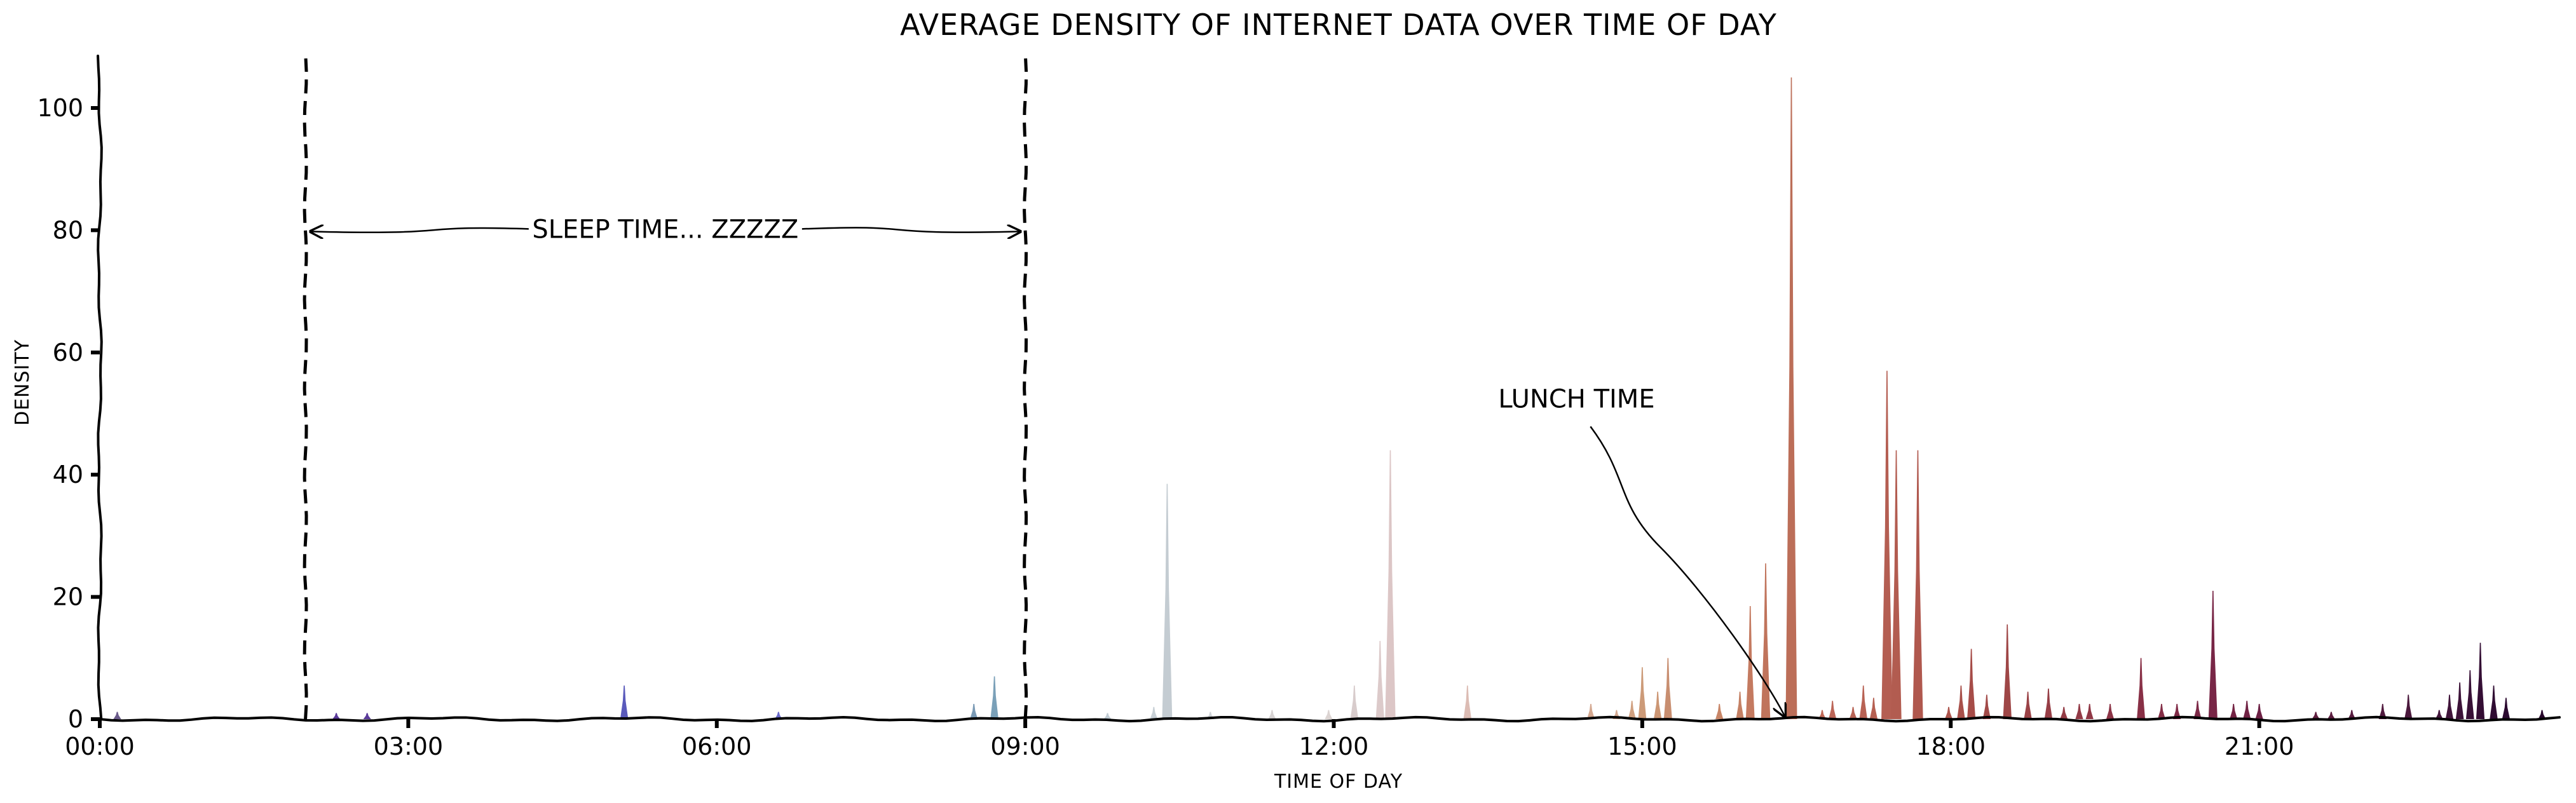  What do you see at coordinates (1642, 746) in the screenshot?
I see `x-tick-label: 15:00` at bounding box center [1642, 746].